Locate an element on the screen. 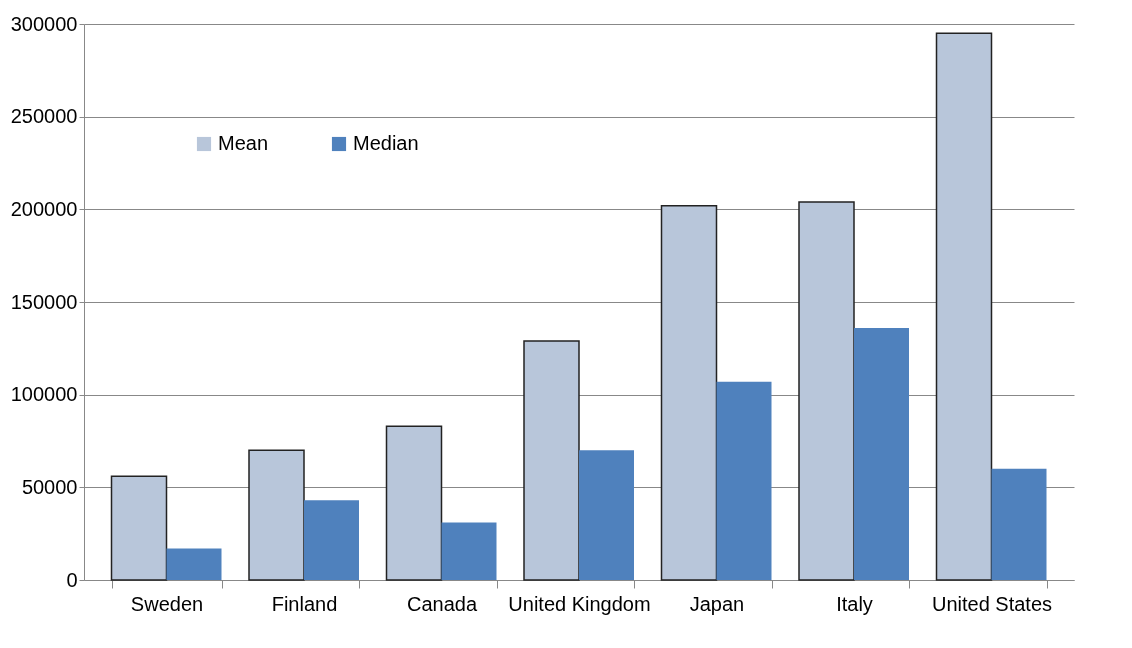 The image size is (1132, 648). y-tick-label: 200000 is located at coordinates (44, 208).